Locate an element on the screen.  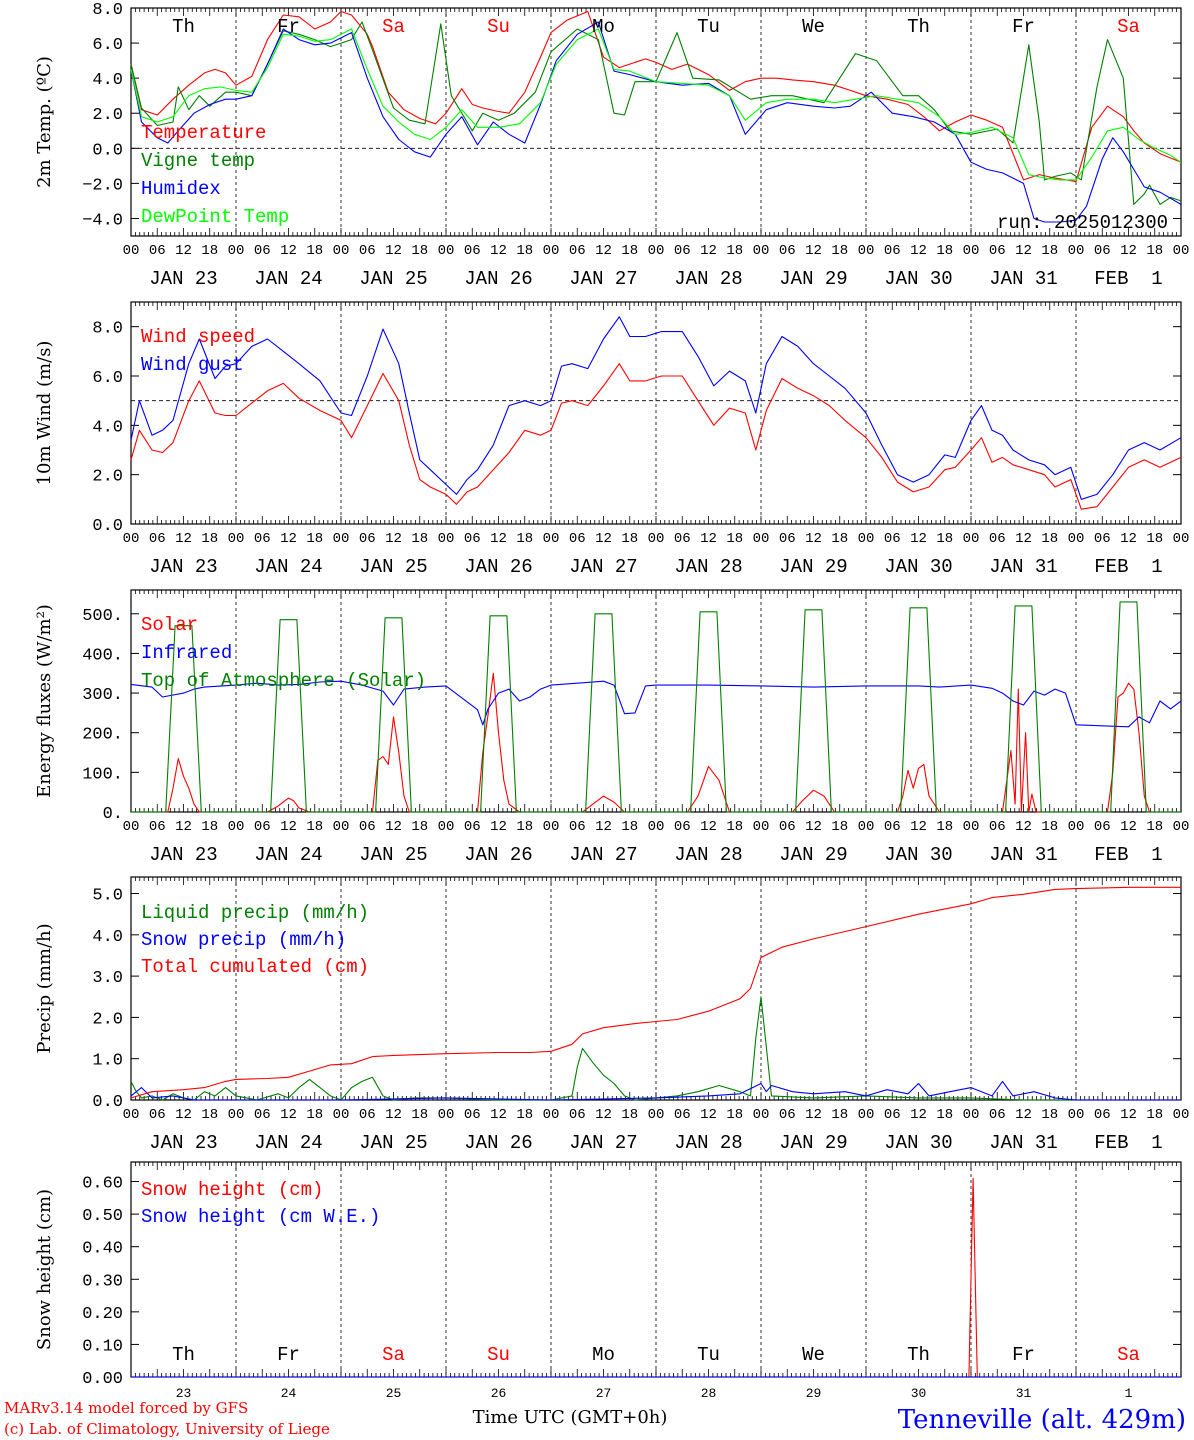
series-line-wind-gust is located at coordinates (656, 408).